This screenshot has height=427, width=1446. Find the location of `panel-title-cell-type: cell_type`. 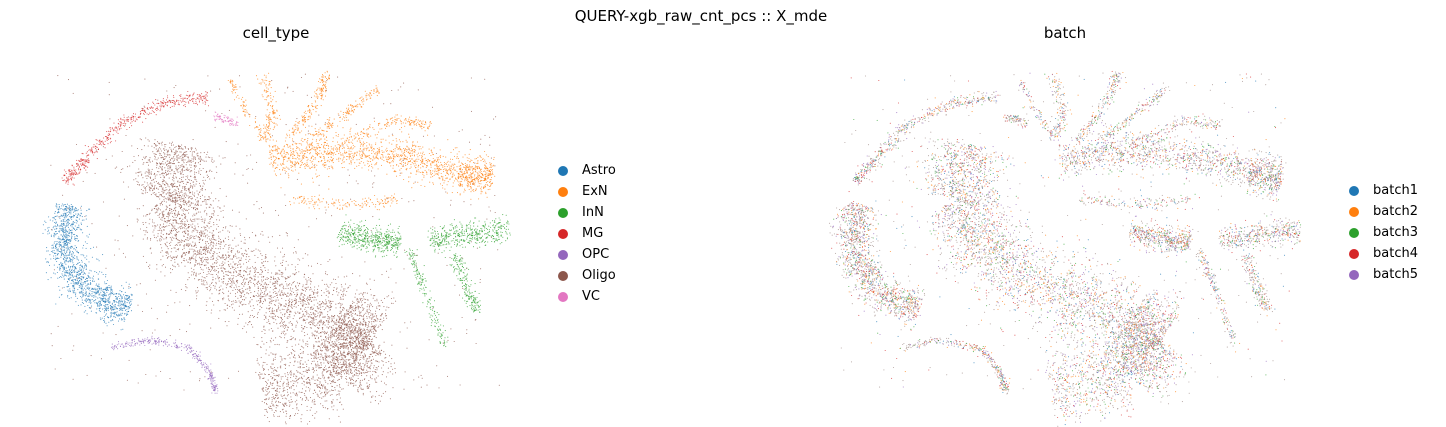

panel-title-cell-type: cell_type is located at coordinates (276, 33).